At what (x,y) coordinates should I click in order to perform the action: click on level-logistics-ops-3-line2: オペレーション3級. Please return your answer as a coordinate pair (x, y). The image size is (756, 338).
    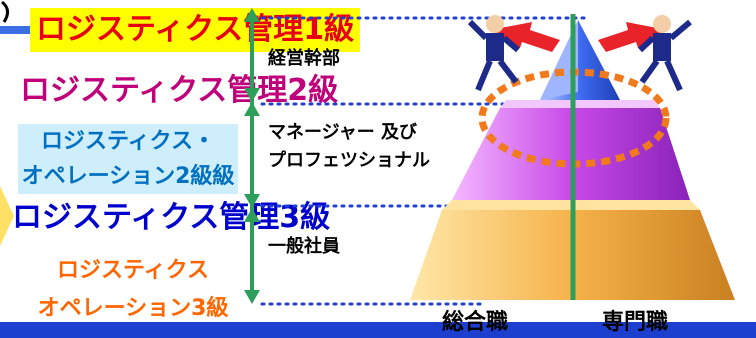
    Looking at the image, I should click on (133, 308).